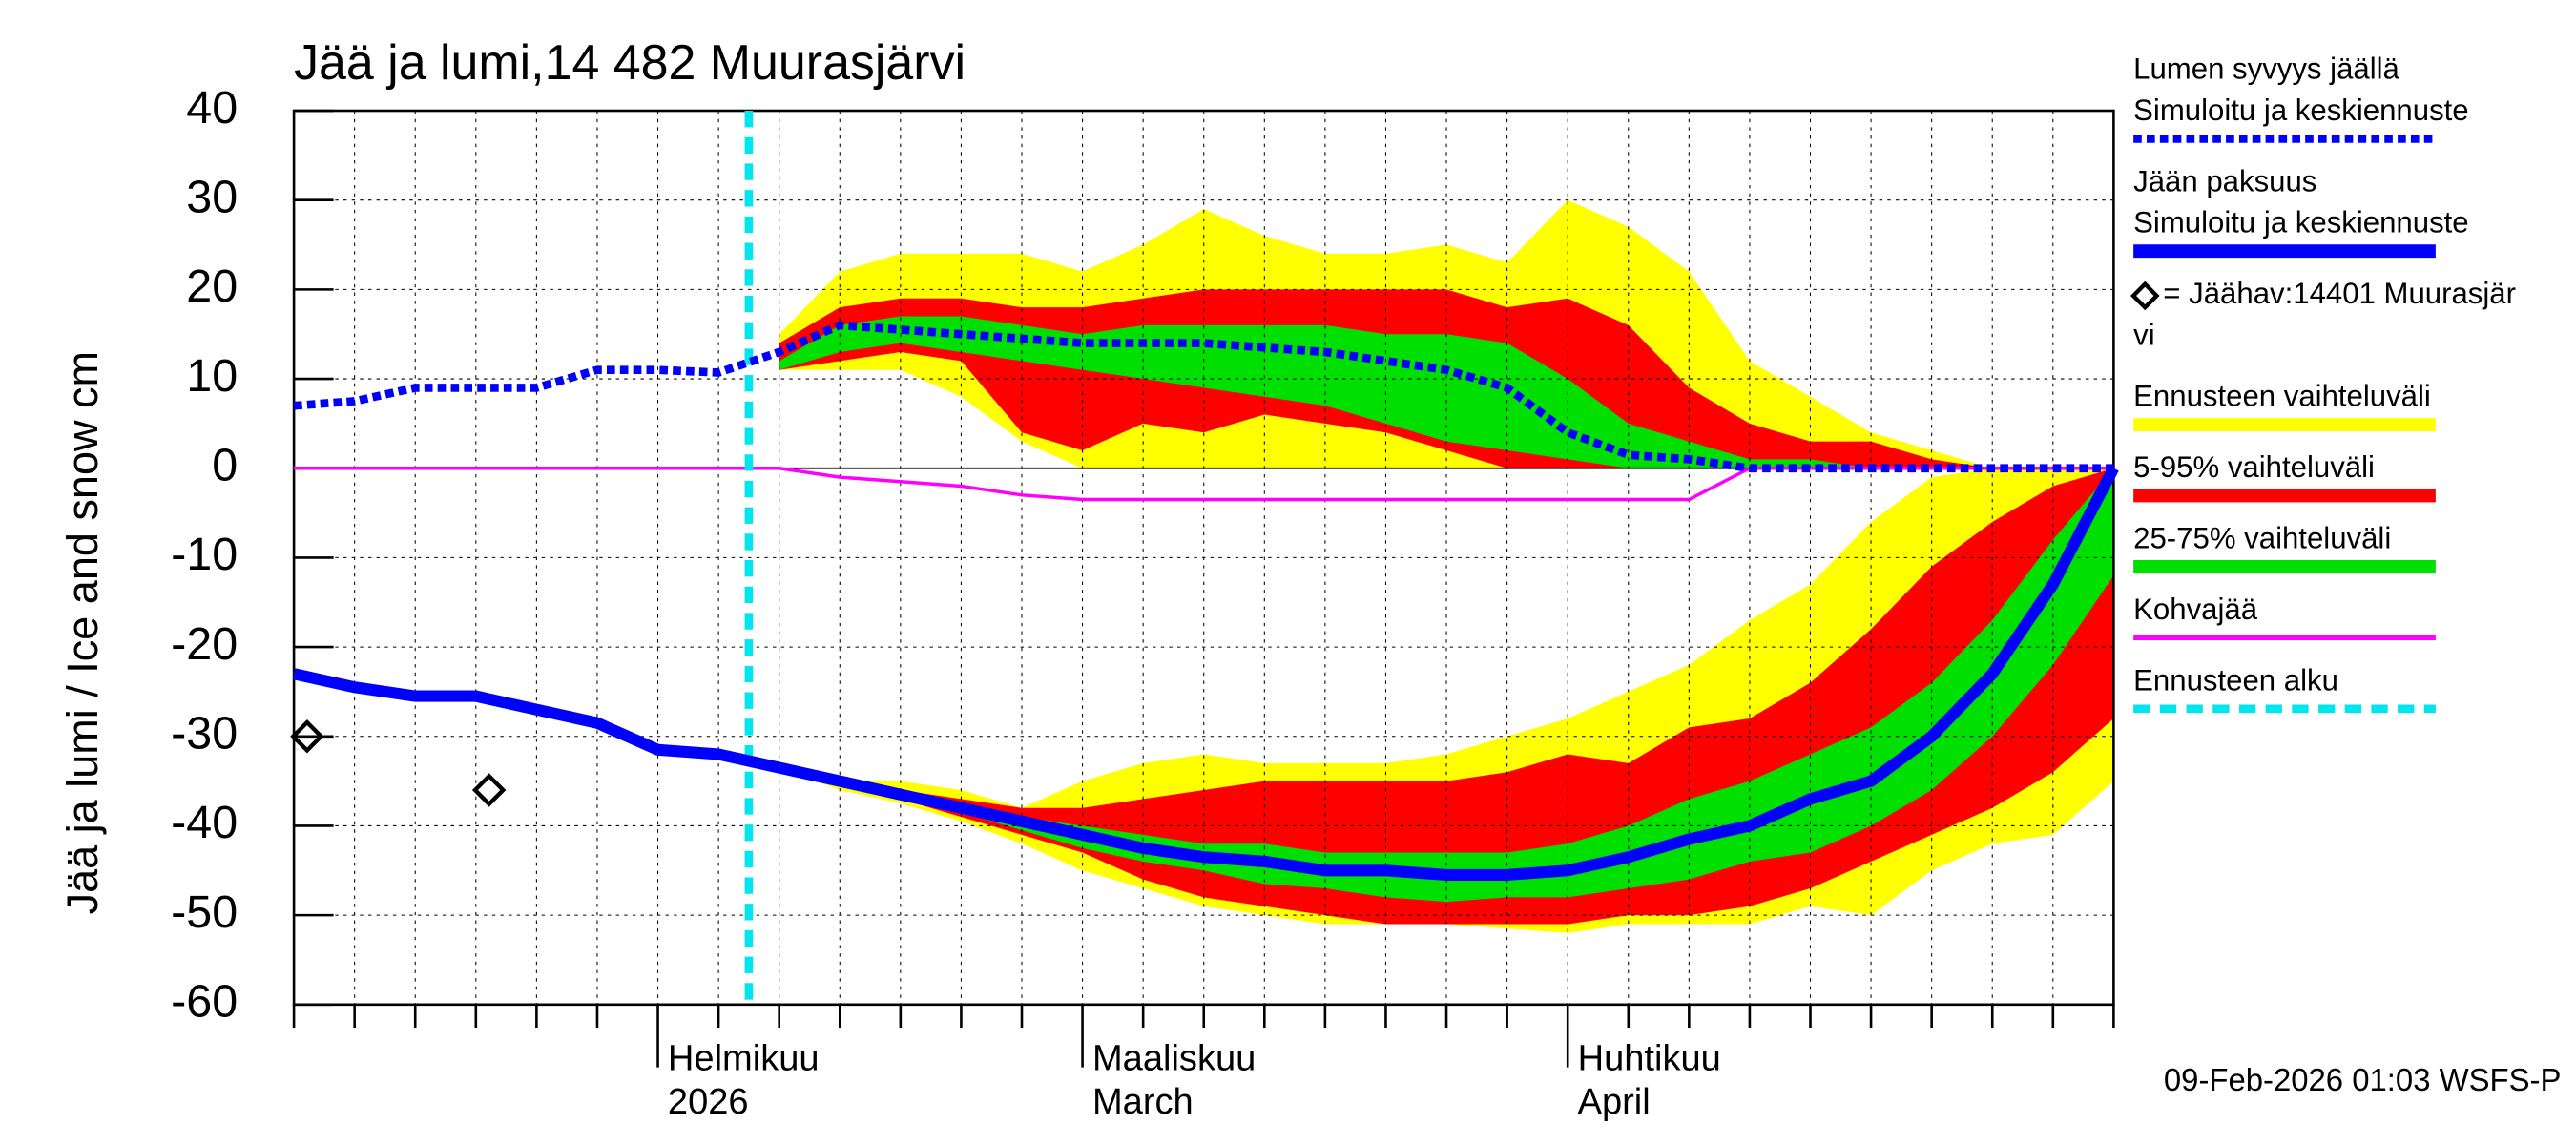 The width and height of the screenshot is (2576, 1145). What do you see at coordinates (212, 286) in the screenshot?
I see `y-tick-label: 20` at bounding box center [212, 286].